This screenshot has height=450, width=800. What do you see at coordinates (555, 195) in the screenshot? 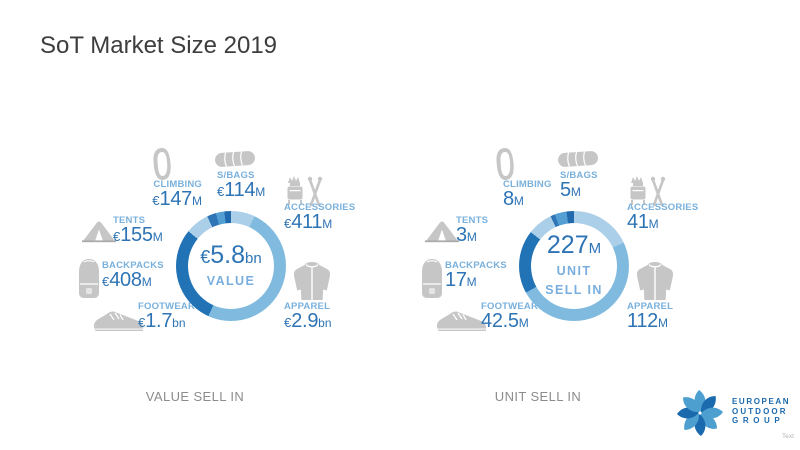
I see `category-climbing: CLIMBING 8M` at bounding box center [555, 195].